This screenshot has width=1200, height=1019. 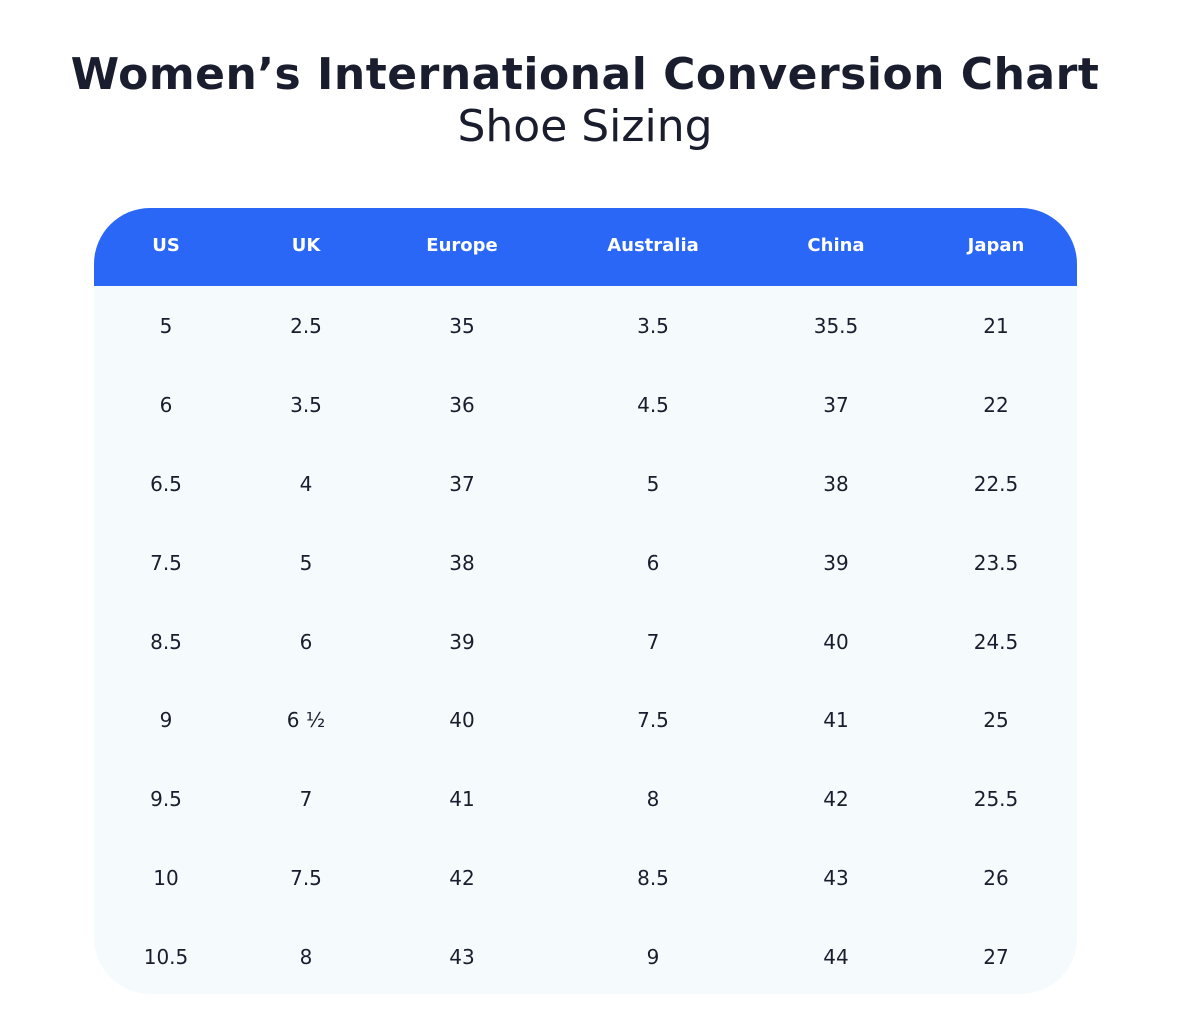 I want to click on cell-australia: 8.5, so click(x=653, y=878).